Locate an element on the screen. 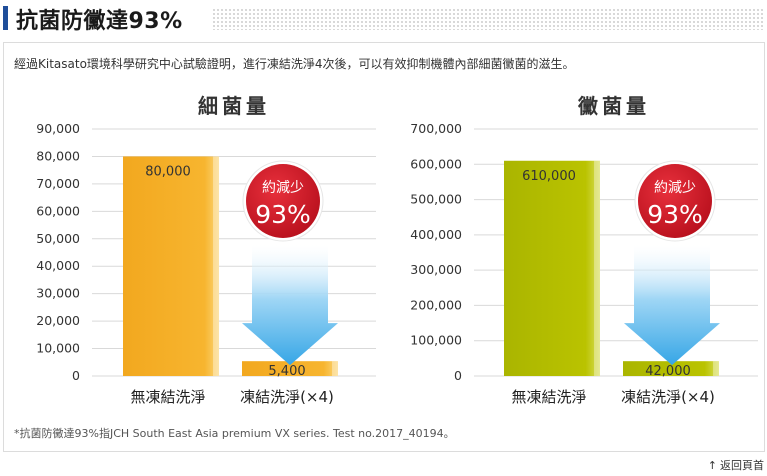 Image resolution: width=767 pixels, height=476 pixels. y-tick-label: 30,000 is located at coordinates (58, 293).